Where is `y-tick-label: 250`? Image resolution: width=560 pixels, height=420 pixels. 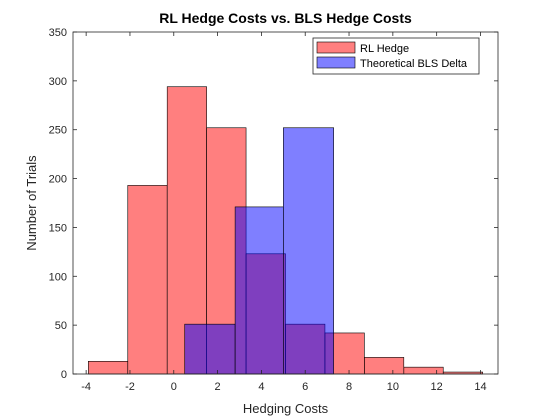 y-tick-label: 250 is located at coordinates (58, 131).